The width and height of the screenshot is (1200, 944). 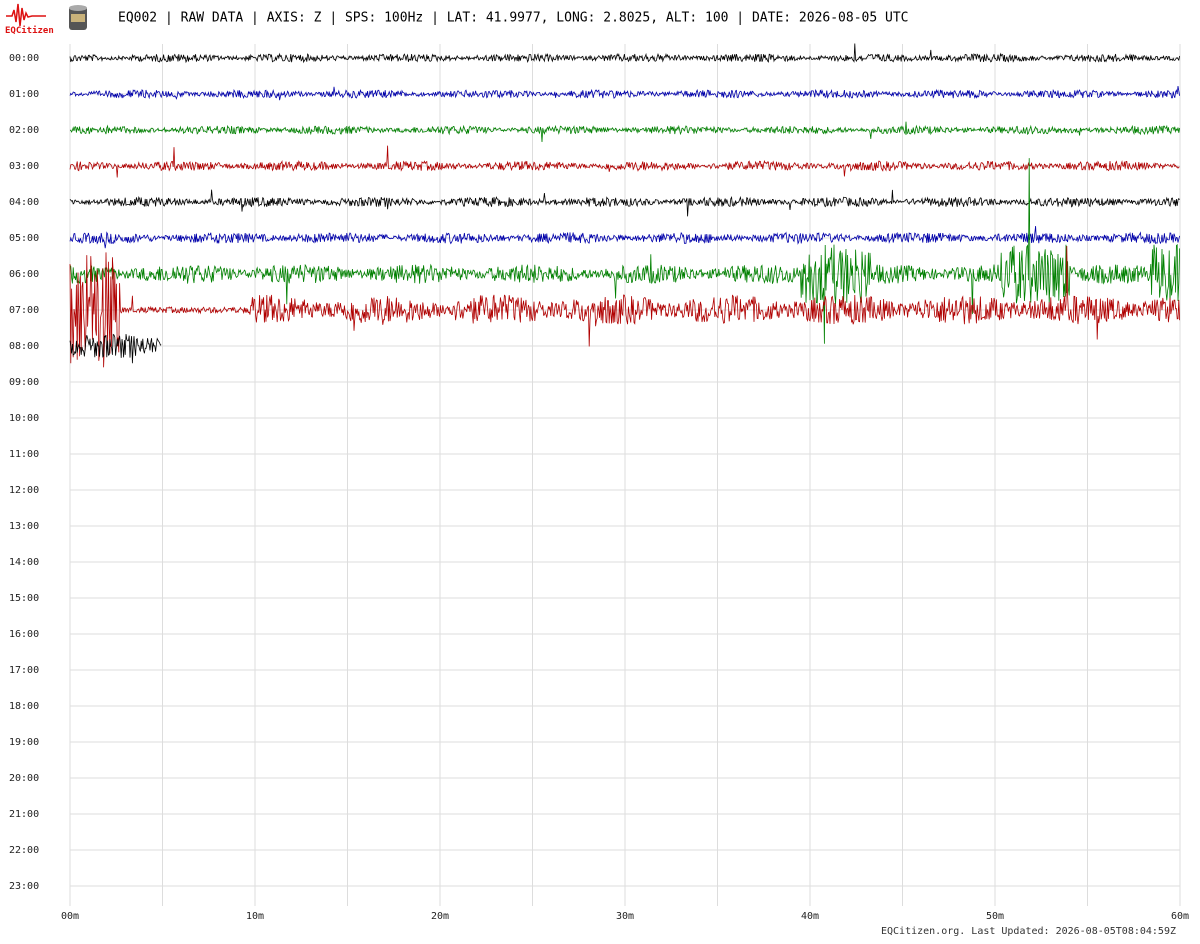 I want to click on minute-label: 40m, so click(x=810, y=916).